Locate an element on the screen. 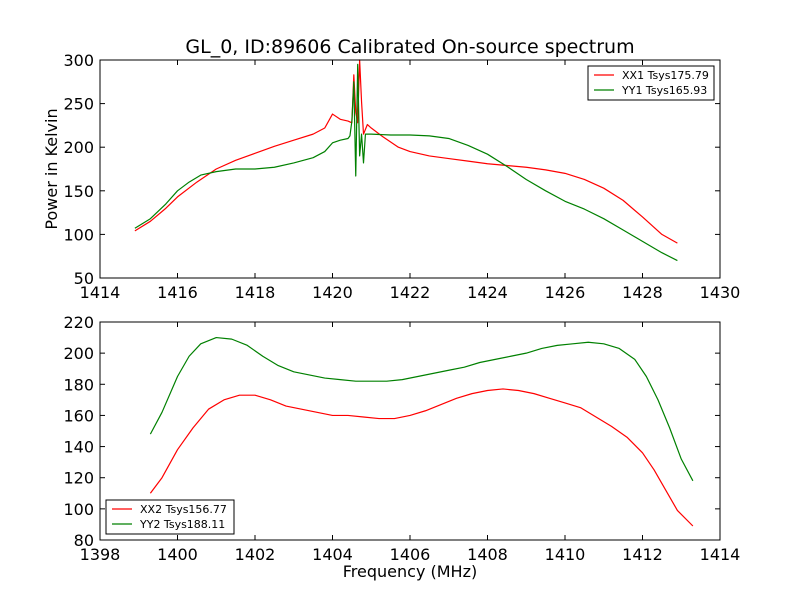 The image size is (800, 600). bottom-legend: XX2 Tsys156.77 YY2 Tsys188.11 is located at coordinates (170, 517).